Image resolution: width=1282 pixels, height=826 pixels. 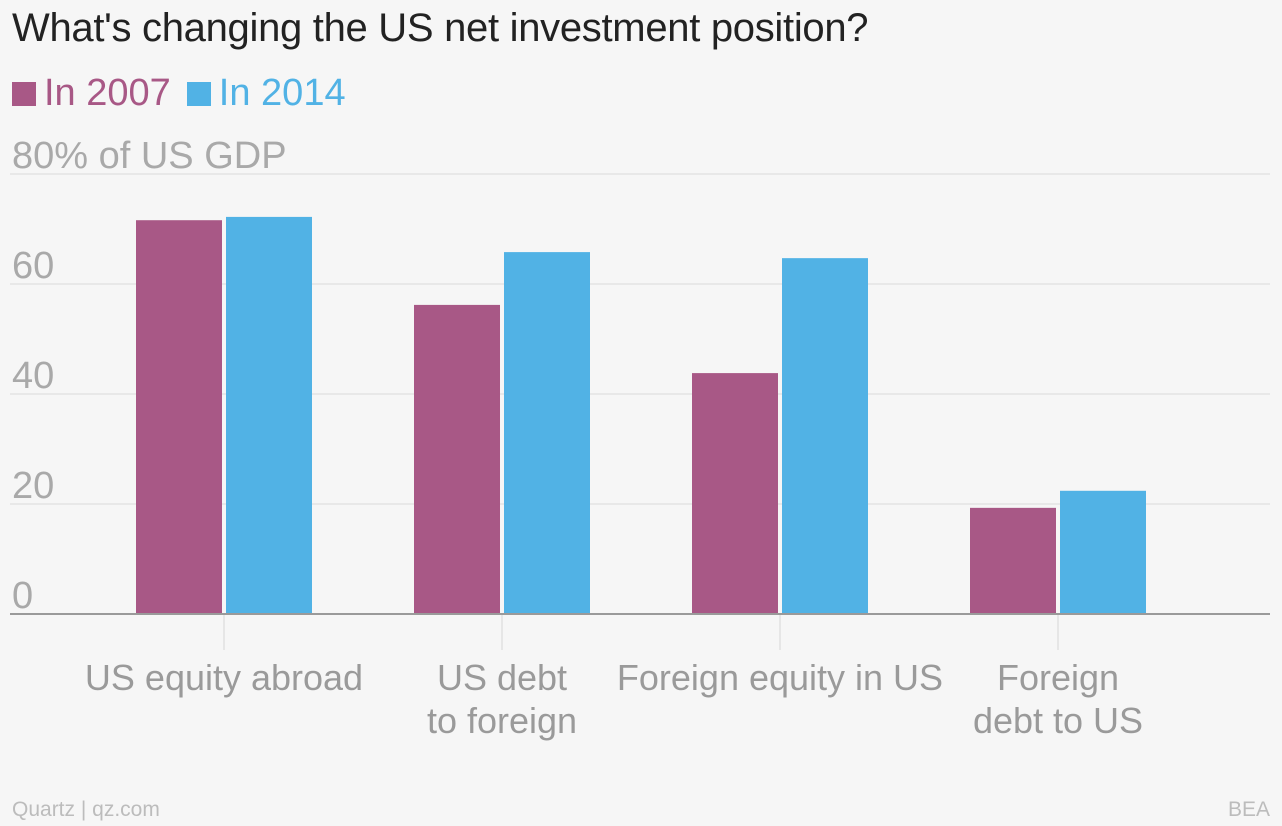 What do you see at coordinates (22, 596) in the screenshot?
I see `y-tick-label-0: 0` at bounding box center [22, 596].